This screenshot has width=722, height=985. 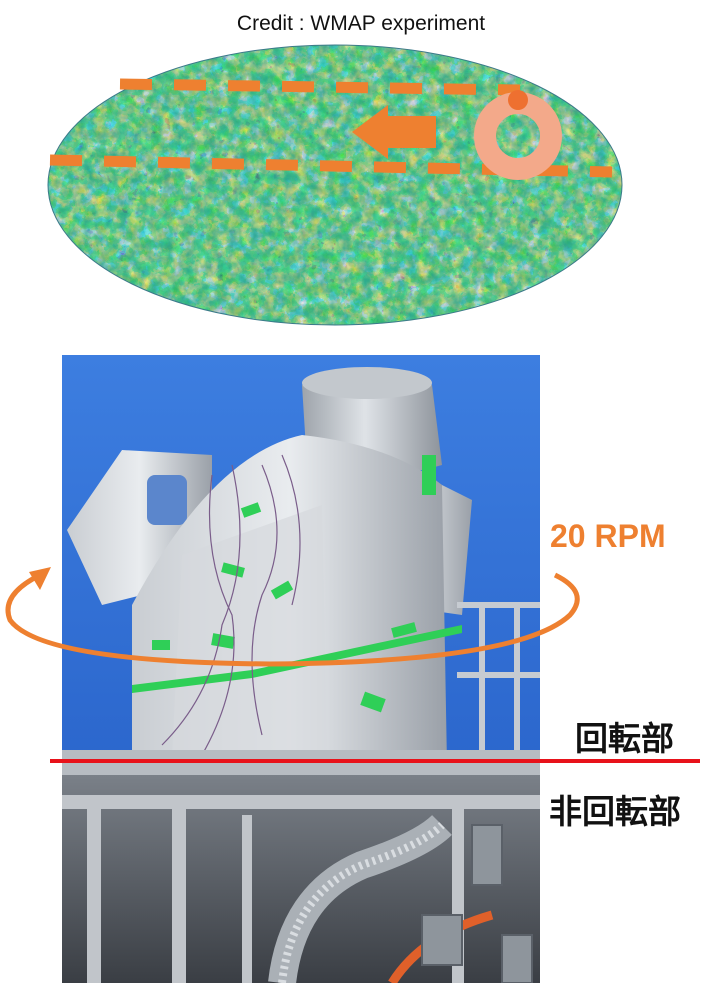 What do you see at coordinates (624, 738) in the screenshot?
I see `rotating-part-label: 回転部` at bounding box center [624, 738].